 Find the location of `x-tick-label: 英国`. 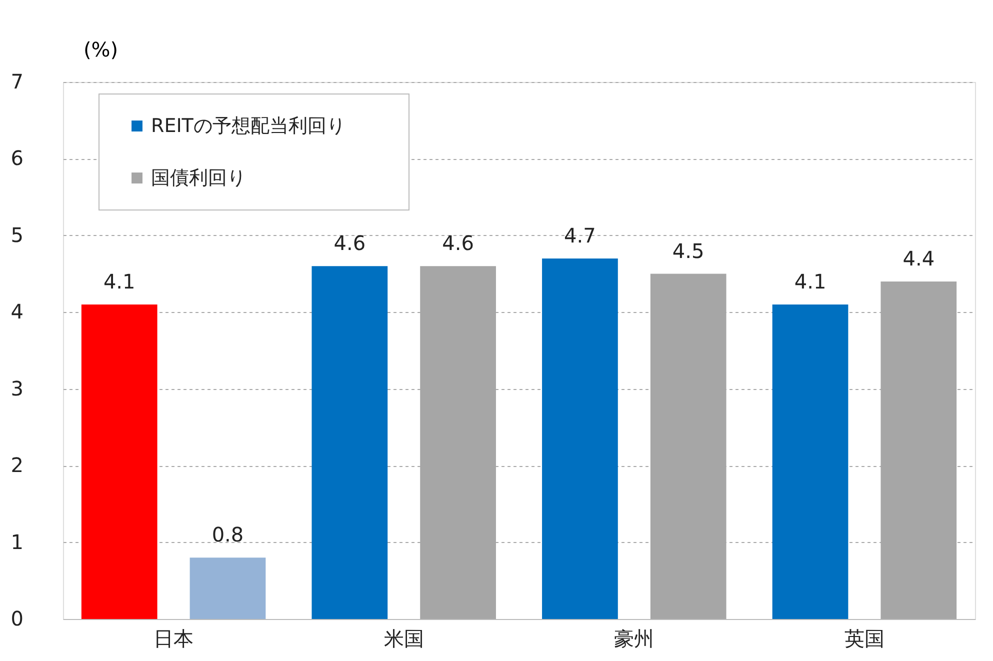

x-tick-label: 英国 is located at coordinates (864, 638).